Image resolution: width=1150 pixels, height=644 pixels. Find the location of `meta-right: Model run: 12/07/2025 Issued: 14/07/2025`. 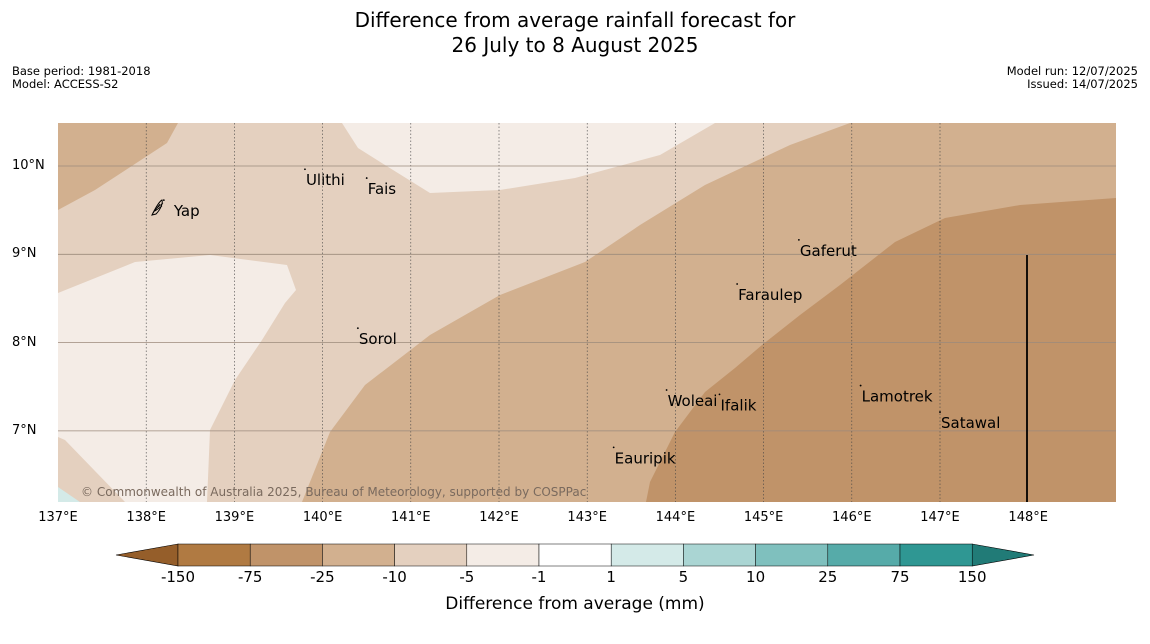

meta-right: Model run: 12/07/2025 Issued: 14/07/2025 is located at coordinates (1072, 78).